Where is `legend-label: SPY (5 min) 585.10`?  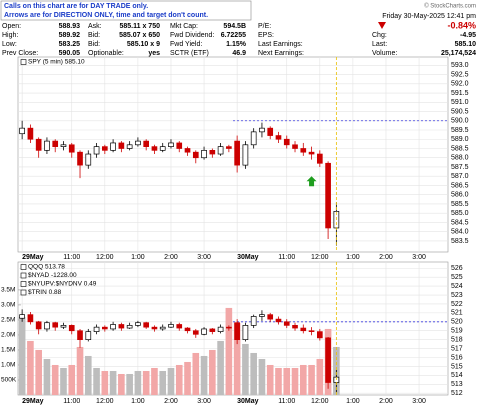
legend-label: SPY (5 min) 585.10 is located at coordinates (56, 62).